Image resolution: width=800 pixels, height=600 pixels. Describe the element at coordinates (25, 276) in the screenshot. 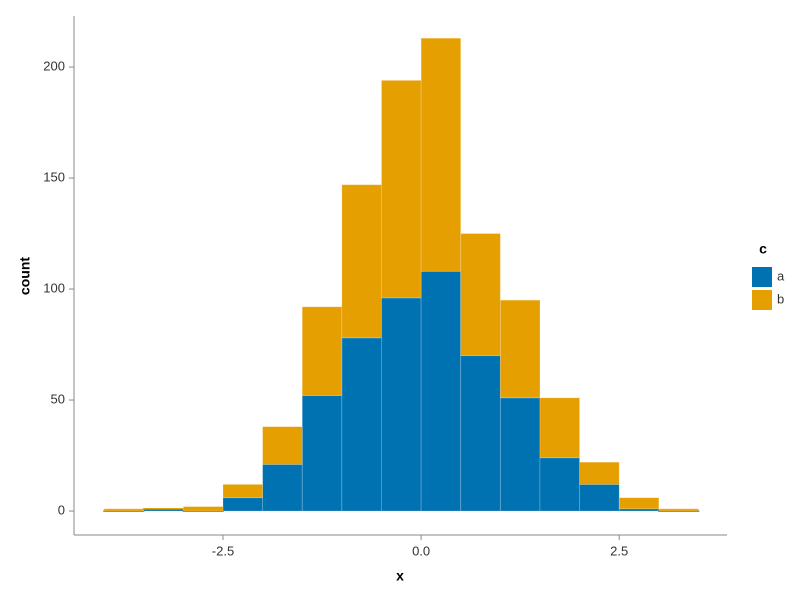

I see `y-axis-label: count` at that location.